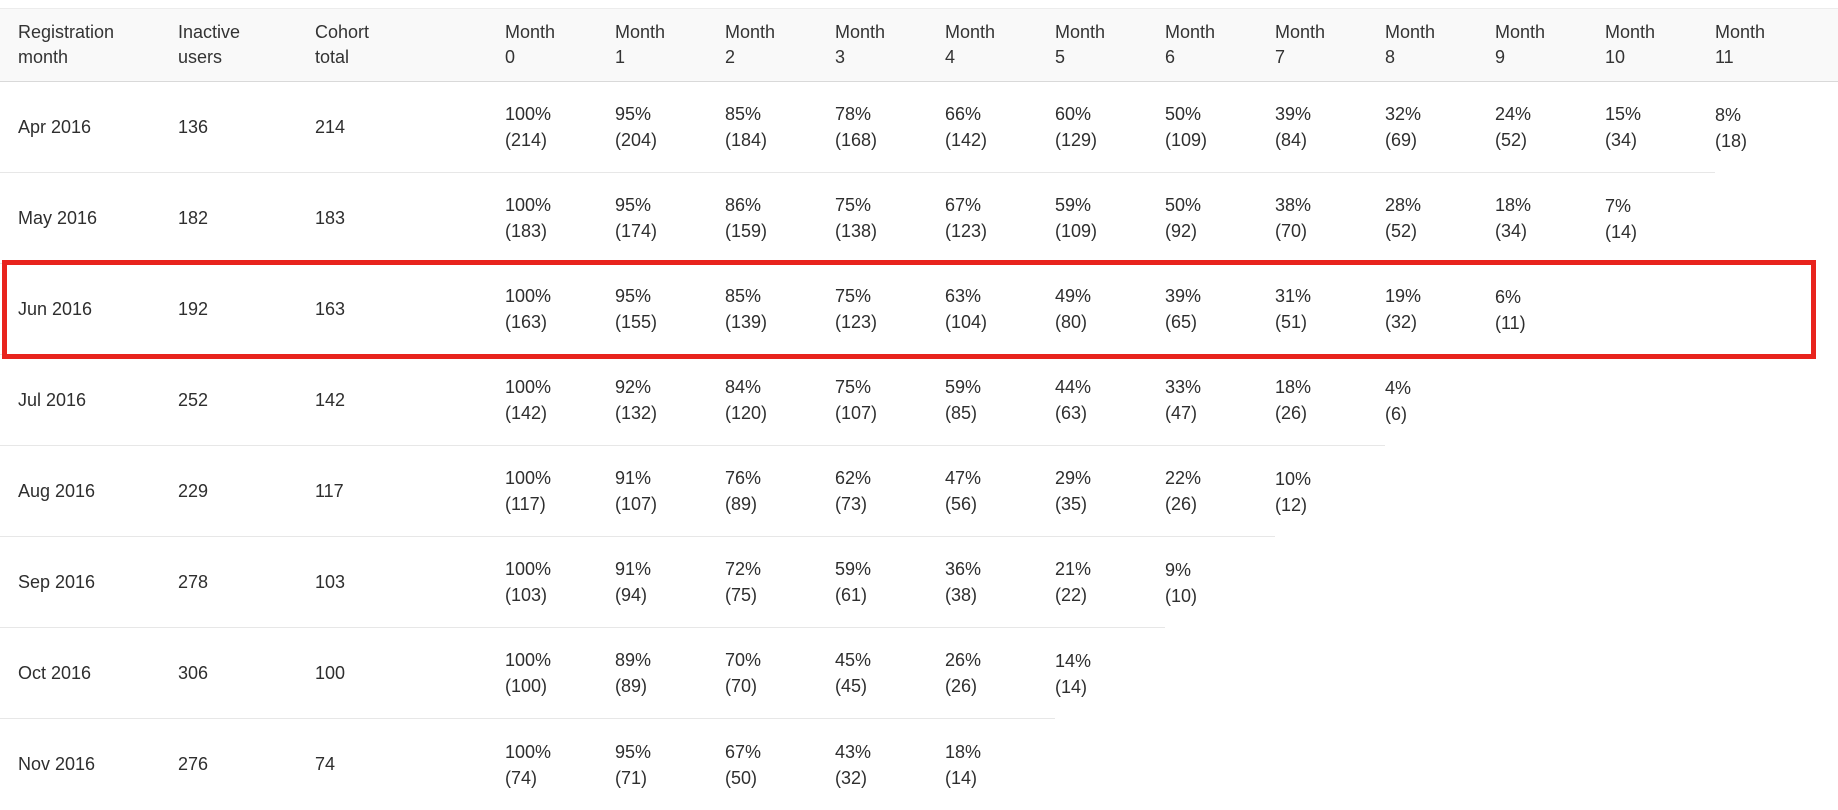 This screenshot has width=1838, height=810. What do you see at coordinates (746, 322) in the screenshot?
I see `retention-count: (139)` at bounding box center [746, 322].